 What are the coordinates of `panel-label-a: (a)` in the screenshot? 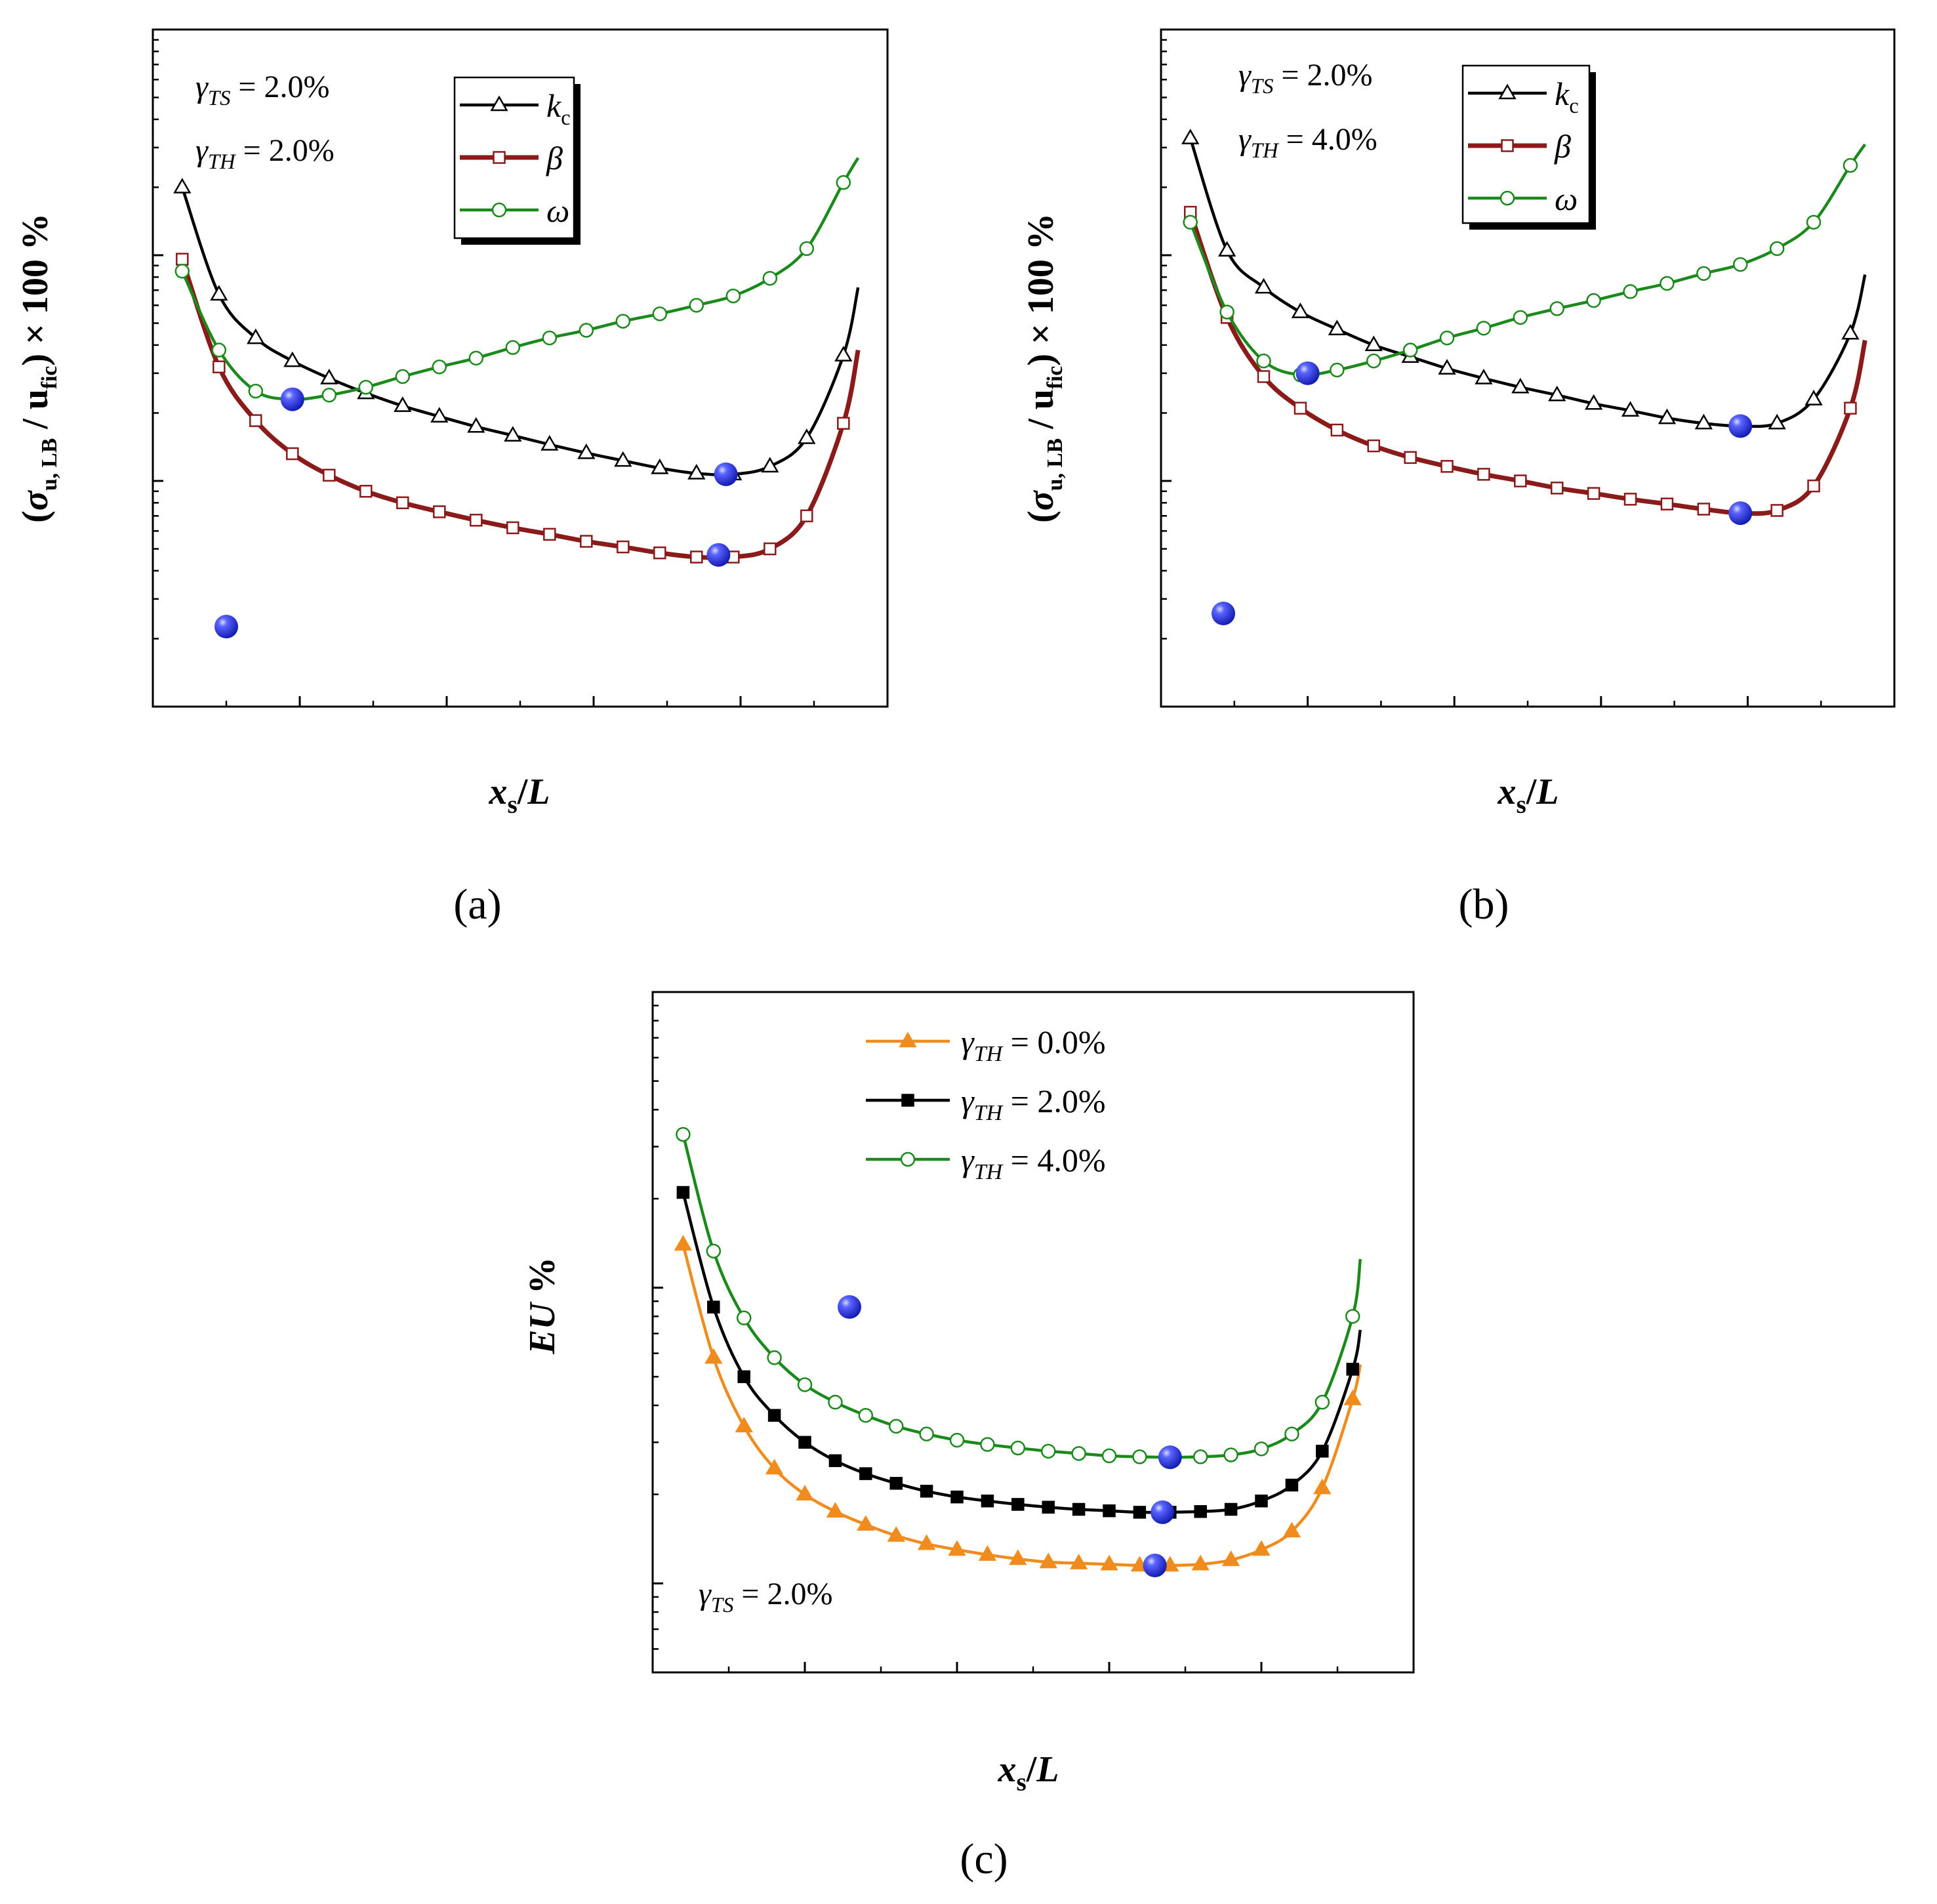 It's located at (477, 904).